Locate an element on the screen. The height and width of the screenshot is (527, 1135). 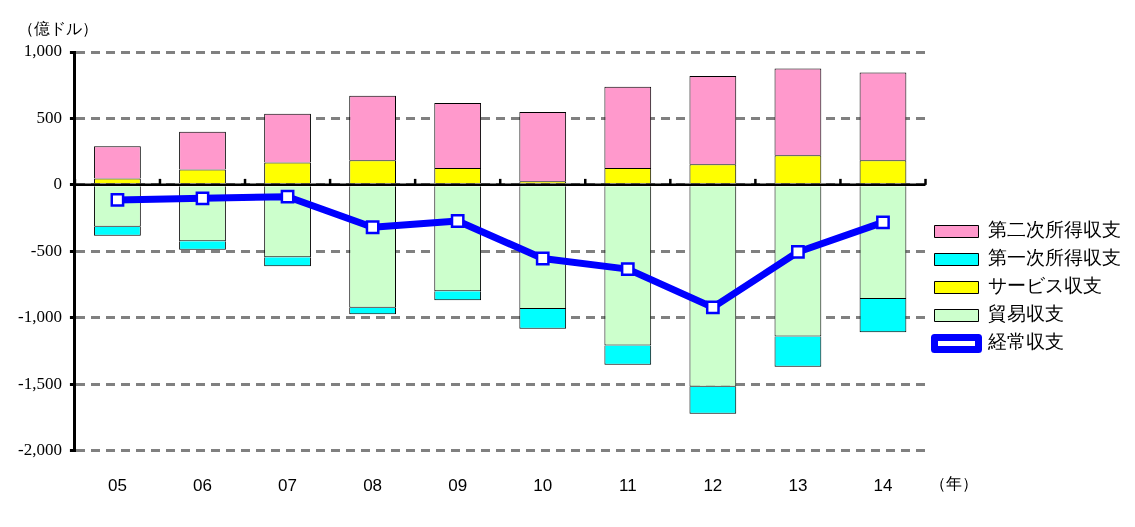
y-tick-label: 0 is located at coordinates (57, 184).